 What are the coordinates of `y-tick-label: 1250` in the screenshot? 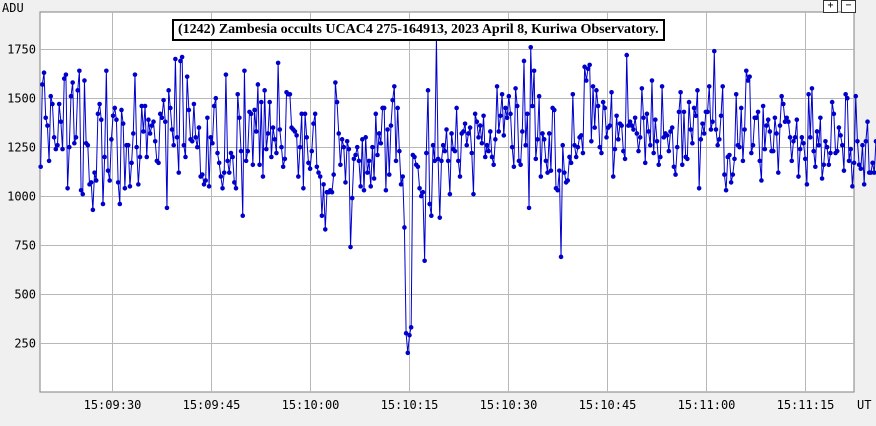 It's located at (21, 148).